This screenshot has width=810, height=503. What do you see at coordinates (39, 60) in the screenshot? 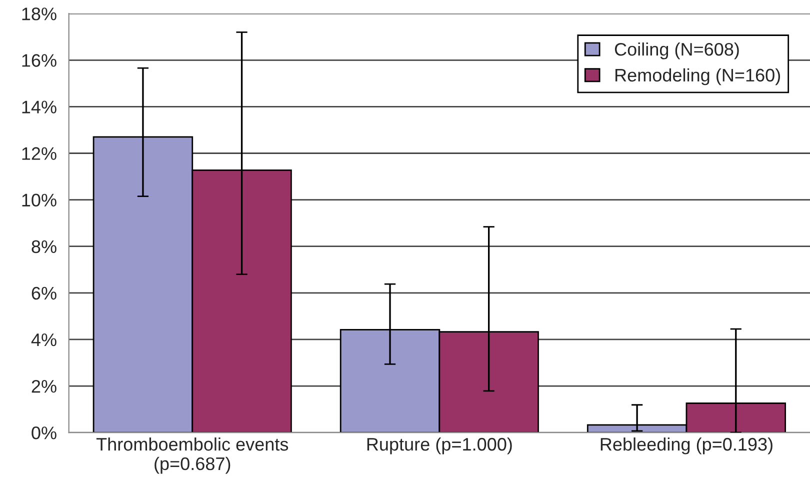
I see `y-tick-label: 16%` at bounding box center [39, 60].